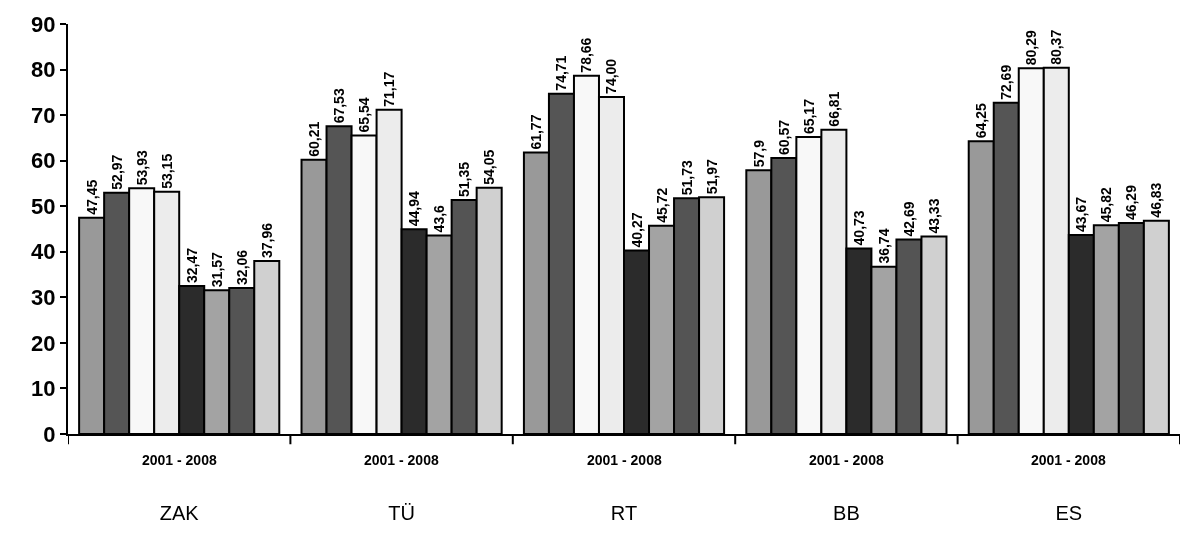 The image size is (1194, 552). What do you see at coordinates (636, 230) in the screenshot?
I see `data-label: 40,27` at bounding box center [636, 230].